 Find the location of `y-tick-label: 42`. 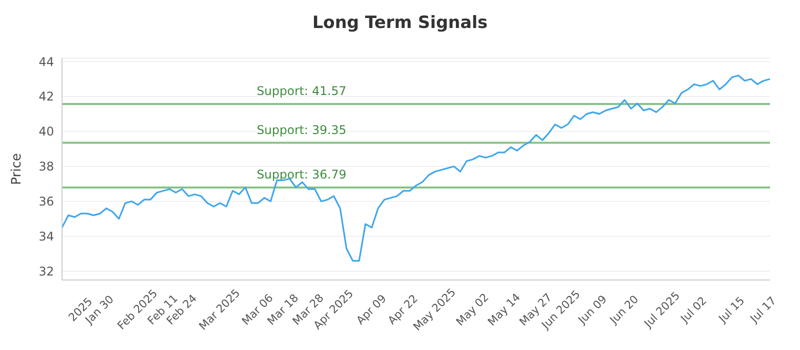

y-tick-label: 42 is located at coordinates (46, 97).